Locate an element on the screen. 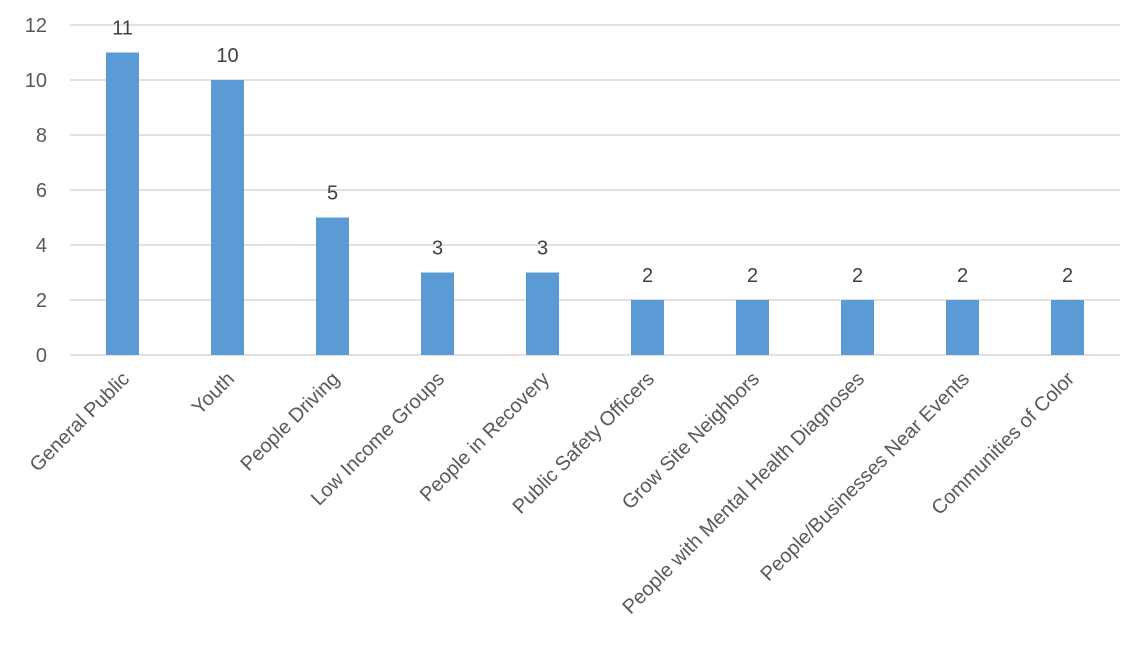  x-category-label: General Public is located at coordinates (80, 422).